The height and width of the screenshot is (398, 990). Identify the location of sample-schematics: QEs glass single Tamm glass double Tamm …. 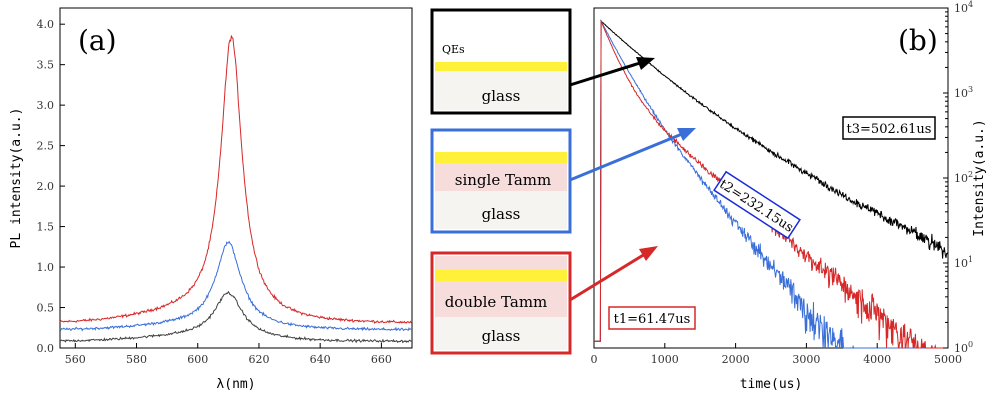
(501, 181).